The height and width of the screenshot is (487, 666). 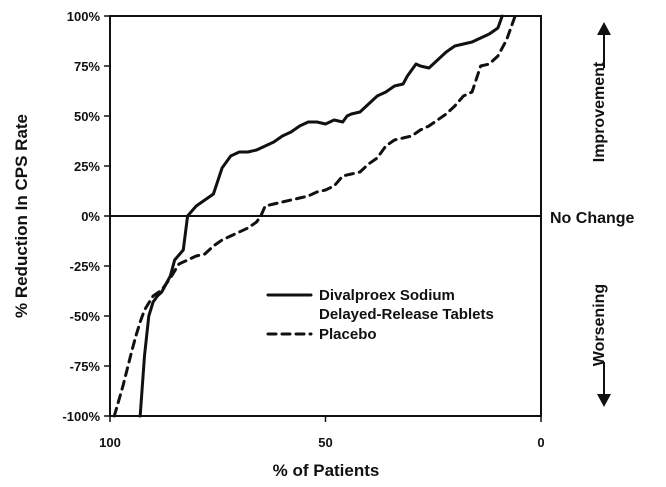 I want to click on no-change-annotation: No Change, so click(x=592, y=218).